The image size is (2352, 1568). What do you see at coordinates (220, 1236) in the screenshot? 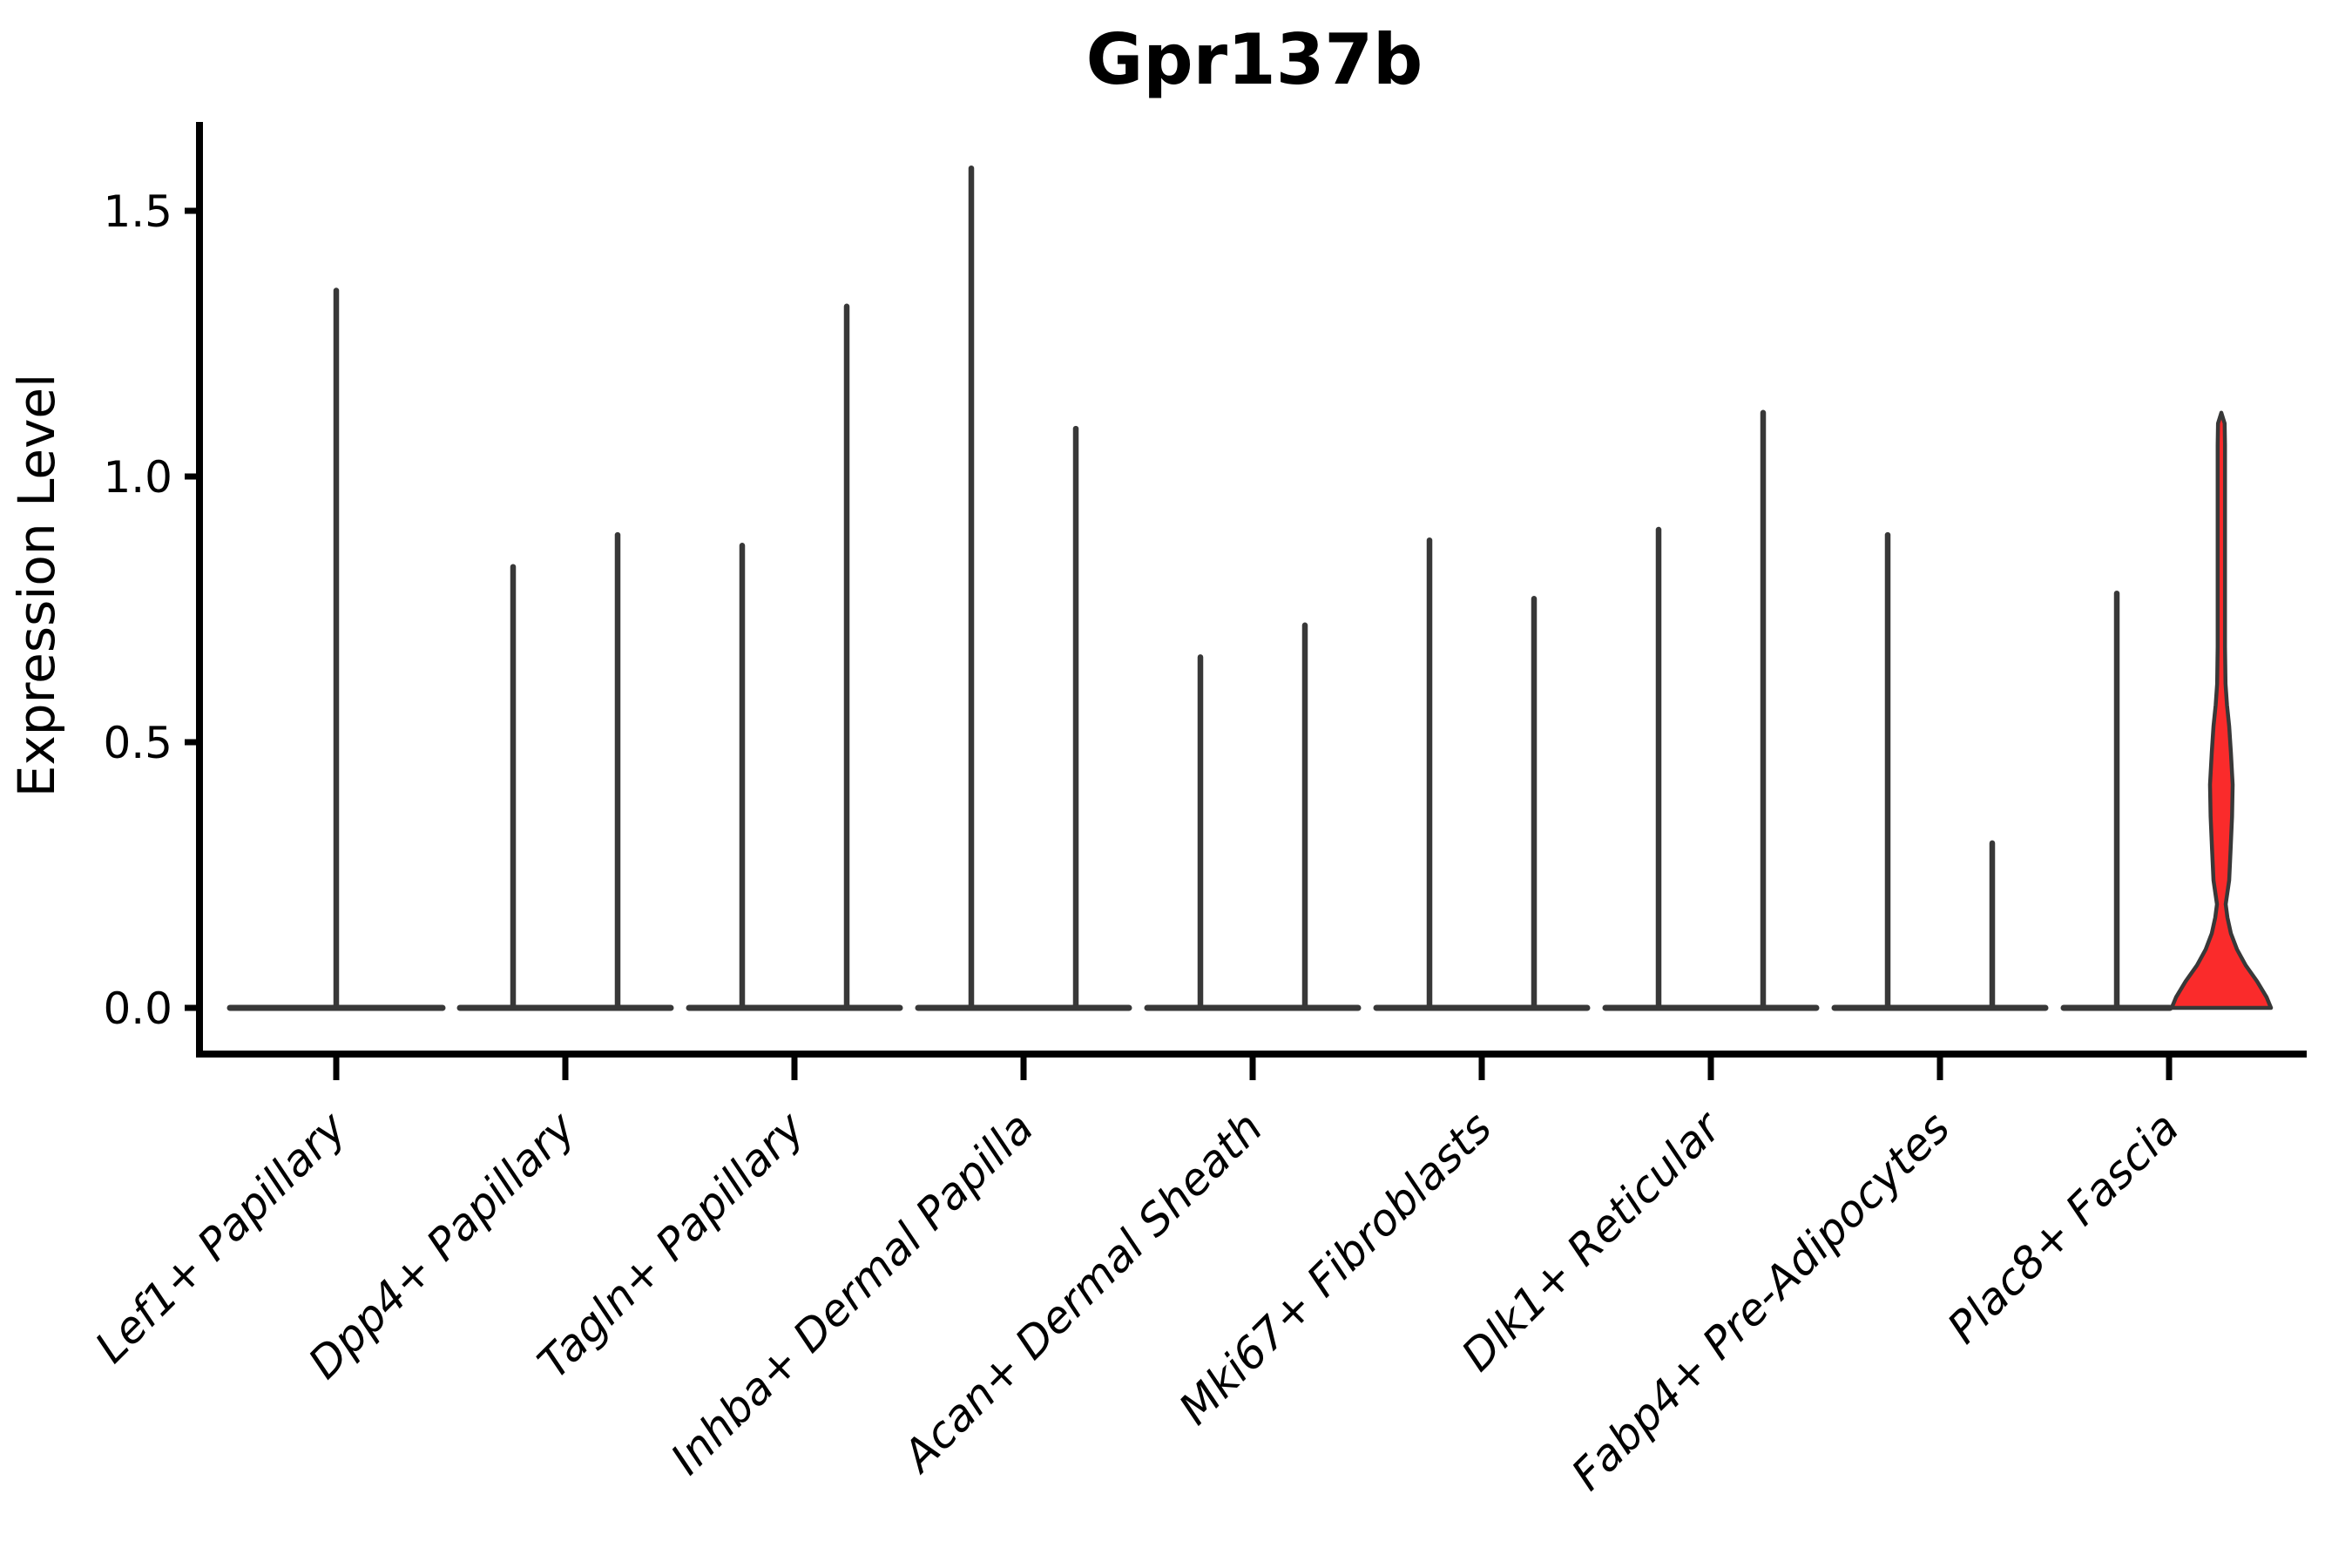
I see `x-tick-label: Lef1+ Papillary` at bounding box center [220, 1236].